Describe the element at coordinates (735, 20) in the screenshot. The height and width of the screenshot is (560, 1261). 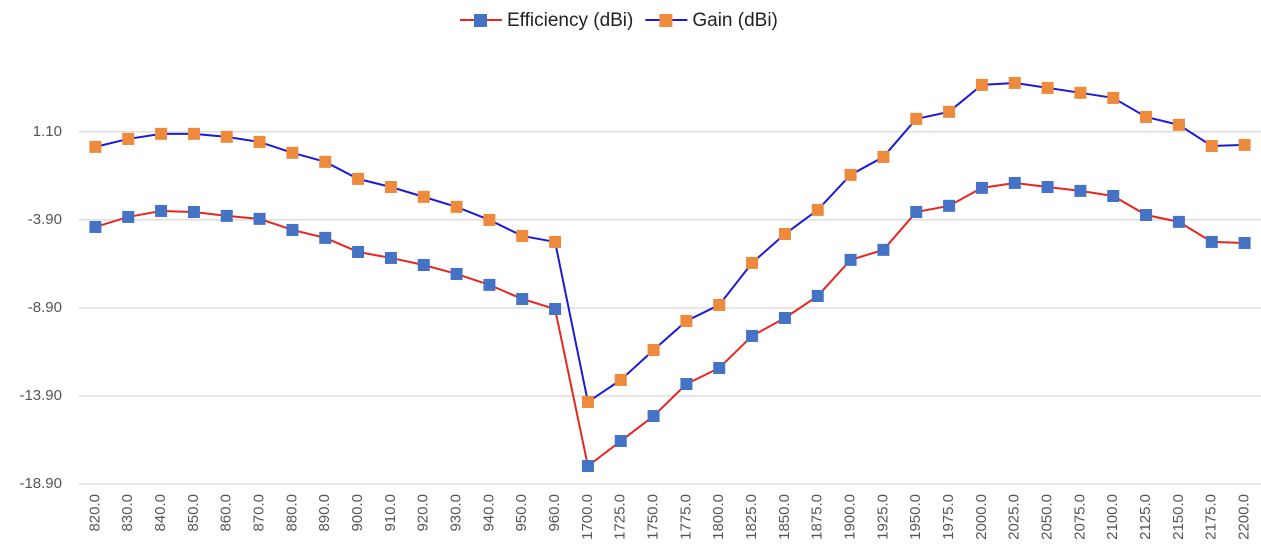
I see `legend-label: Gain (dBi)` at that location.